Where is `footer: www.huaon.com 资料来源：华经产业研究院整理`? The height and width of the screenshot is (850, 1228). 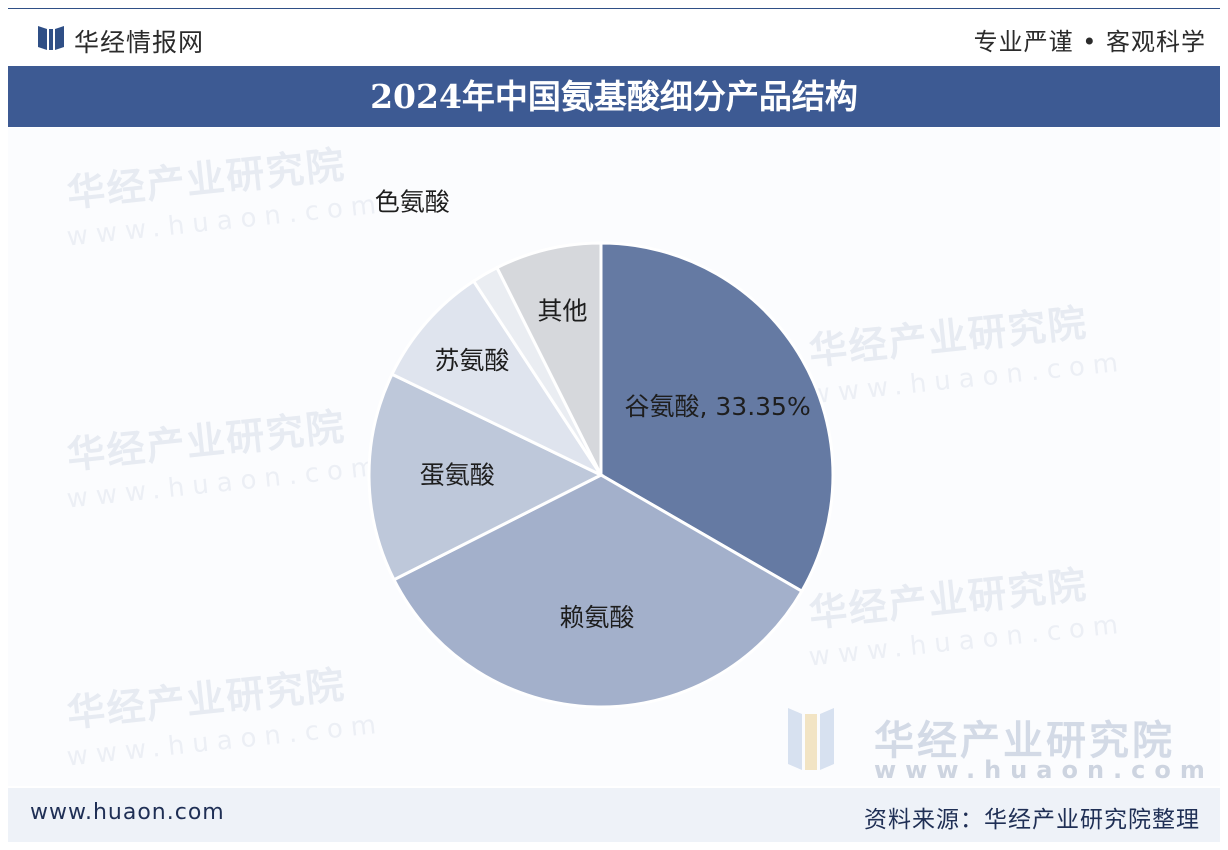 footer: www.huaon.com 资料来源：华经产业研究院整理 is located at coordinates (614, 815).